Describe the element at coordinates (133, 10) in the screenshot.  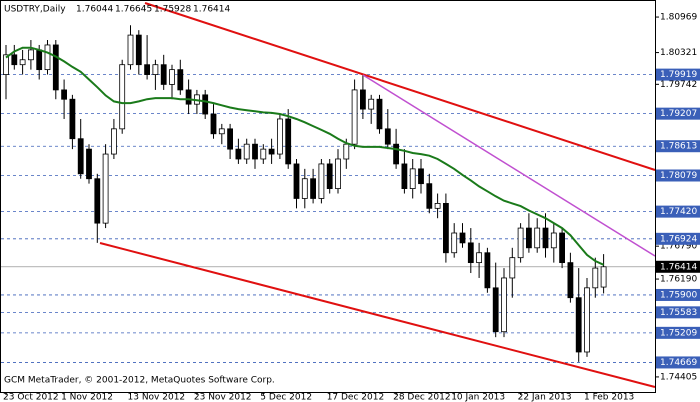
I see `ohlc-high: 1.76645` at that location.